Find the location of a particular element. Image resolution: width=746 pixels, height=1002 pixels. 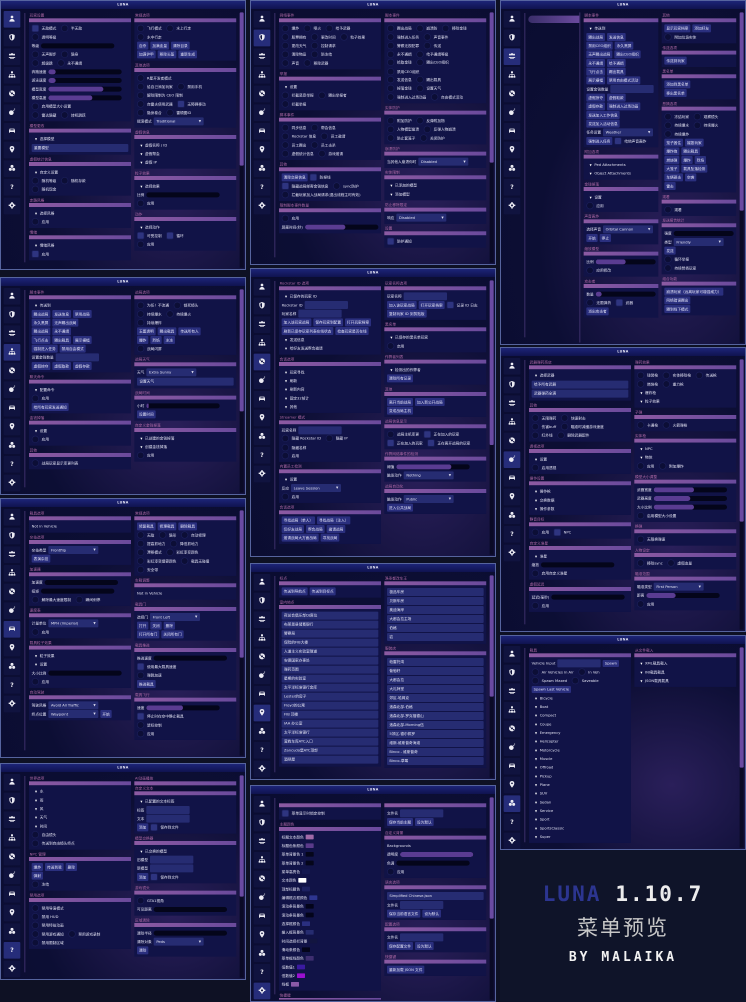

action-button: 发送信息 is located at coordinates (61, 313).